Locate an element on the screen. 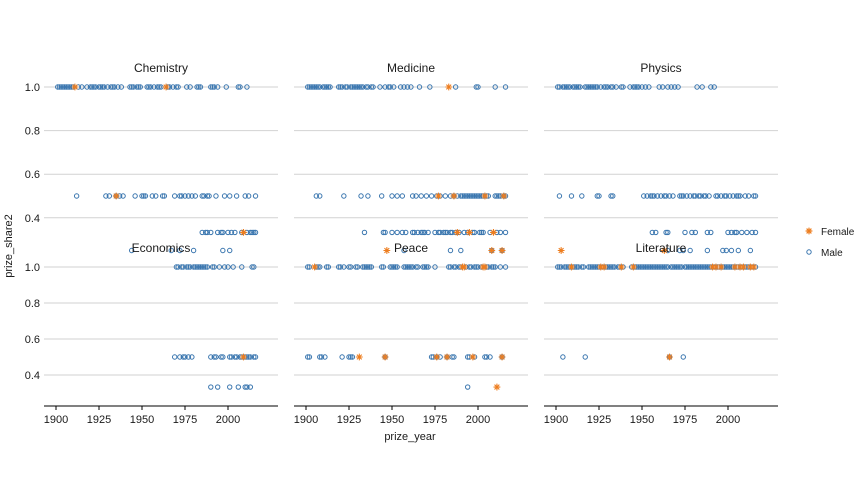  x-tick-label: 2000 is located at coordinates (228, 420).